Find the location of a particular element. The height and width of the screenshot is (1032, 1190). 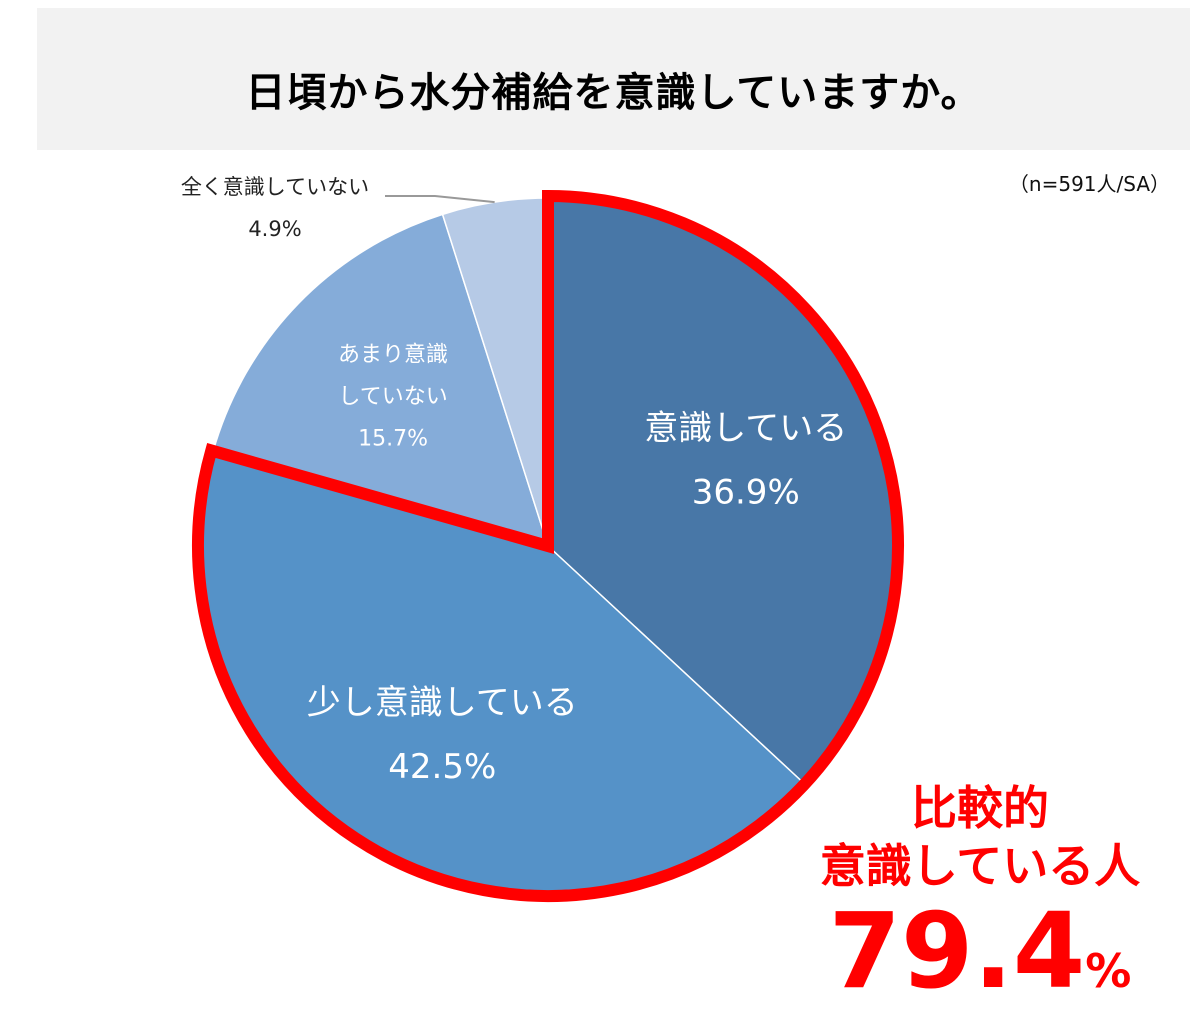

slice-category-label: あまり意識 is located at coordinates (393, 355).